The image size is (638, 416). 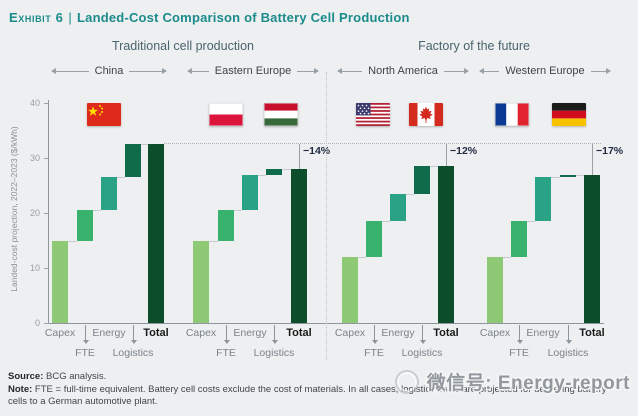 I want to click on region-label-western-europe: Western Europe, so click(x=545, y=71).